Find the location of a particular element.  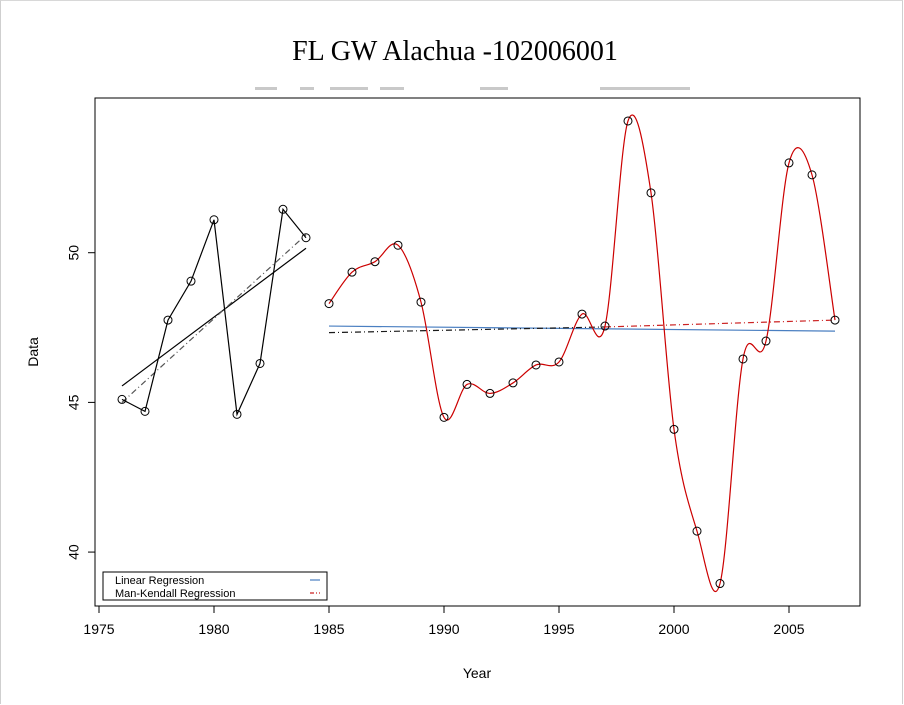

series-line is located at coordinates (214, 312).